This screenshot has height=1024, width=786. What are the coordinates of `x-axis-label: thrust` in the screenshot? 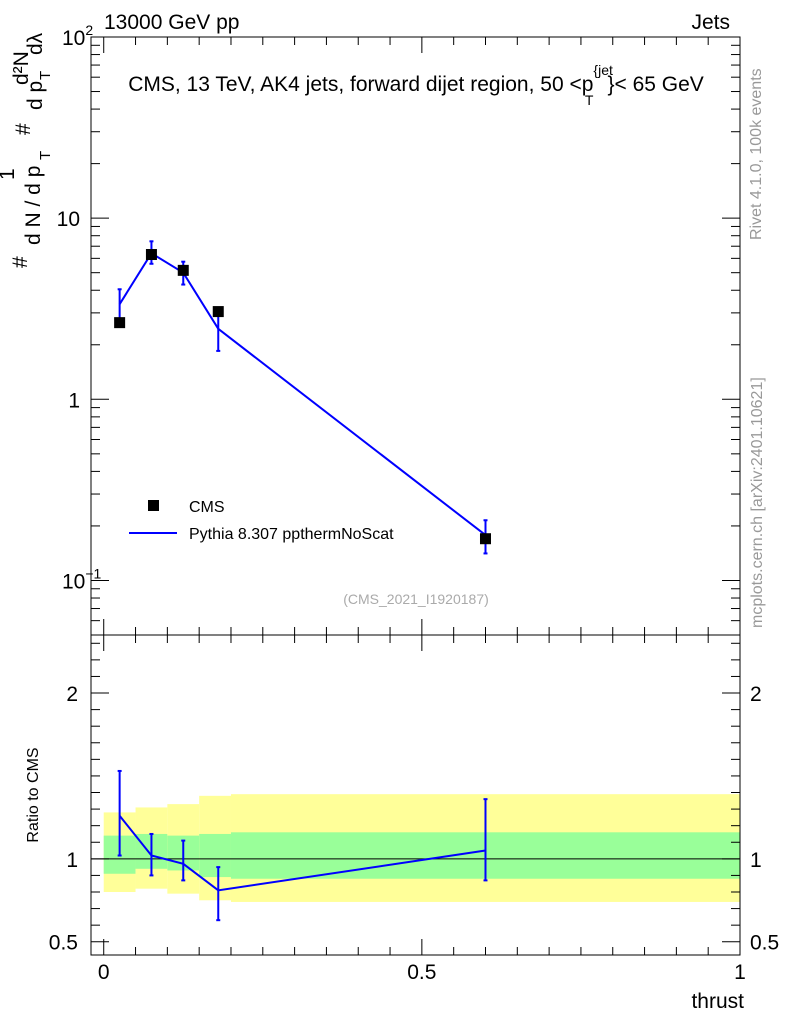 It's located at (717, 1001).